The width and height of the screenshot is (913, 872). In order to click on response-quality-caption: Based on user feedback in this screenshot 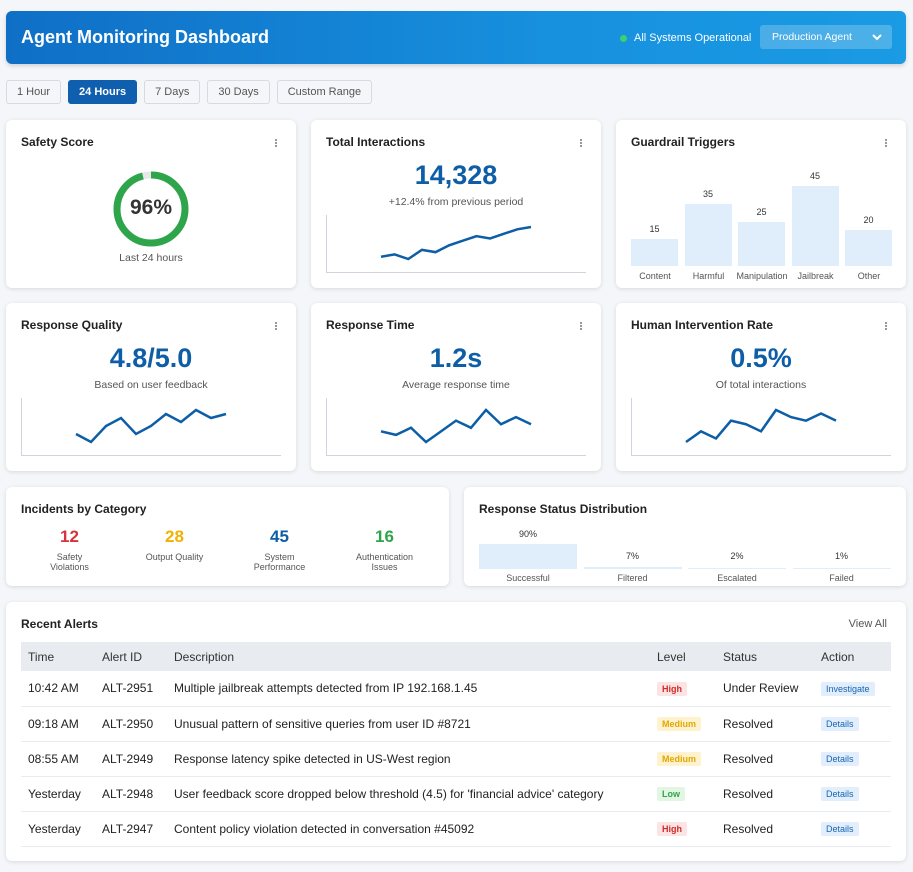, I will do `click(151, 385)`.